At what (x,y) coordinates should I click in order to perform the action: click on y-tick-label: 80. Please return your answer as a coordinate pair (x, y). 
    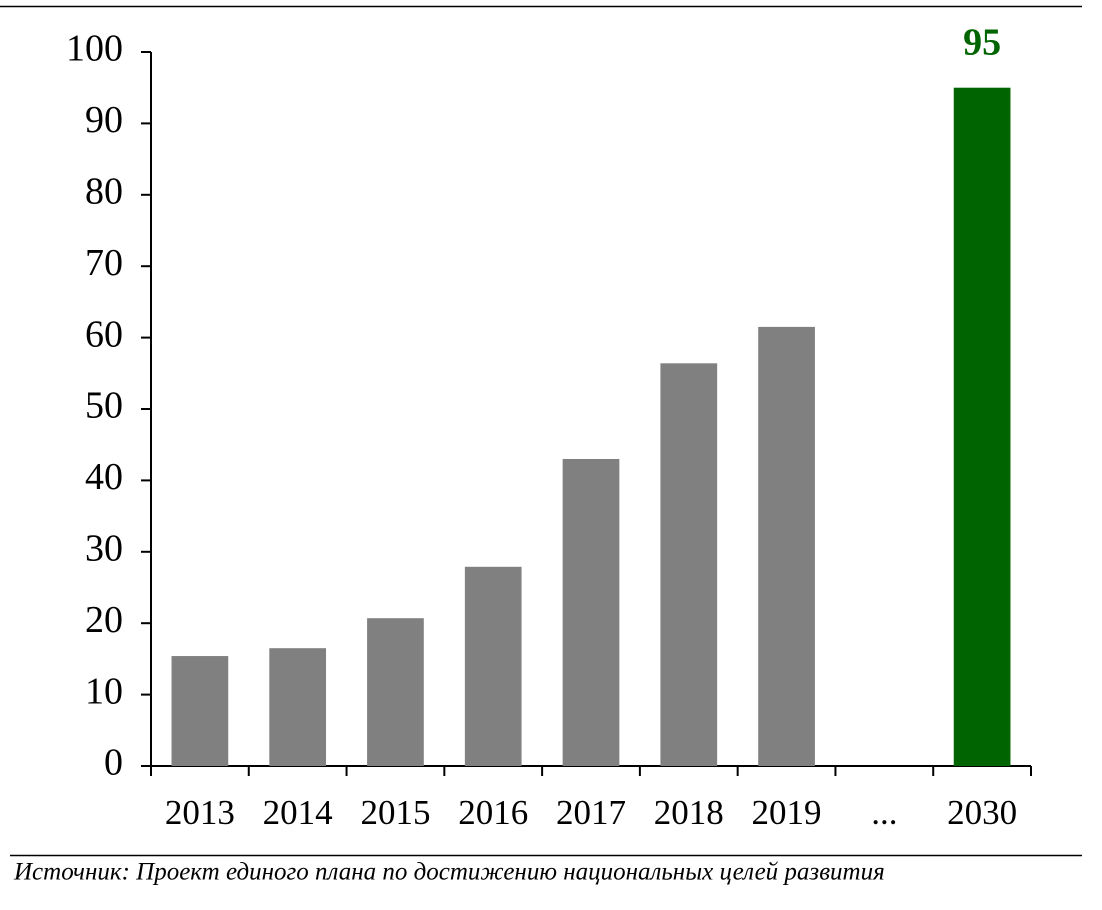
    Looking at the image, I should click on (104, 192).